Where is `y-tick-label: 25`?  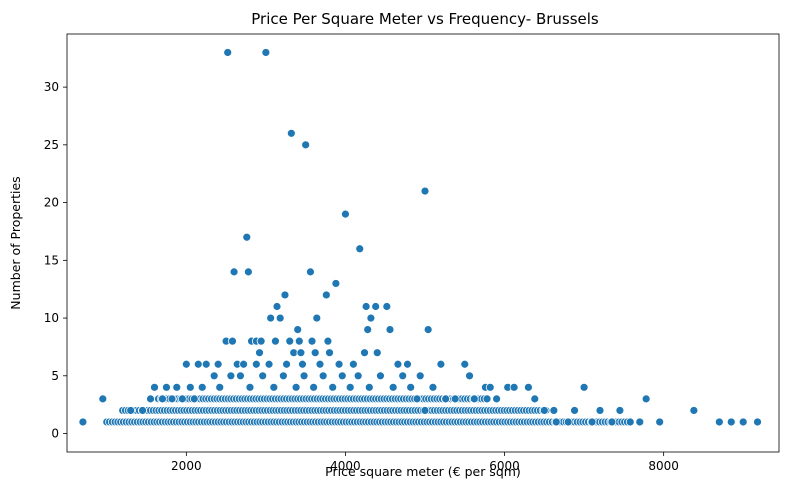 y-tick-label: 25 is located at coordinates (51, 145).